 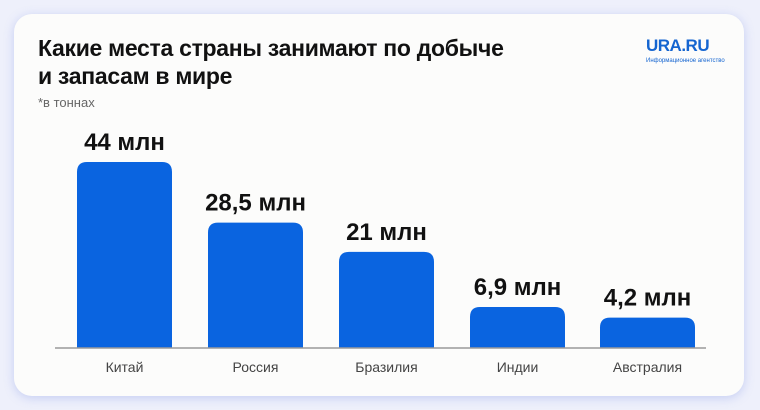 I want to click on category-label: Австралия, so click(x=647, y=367).